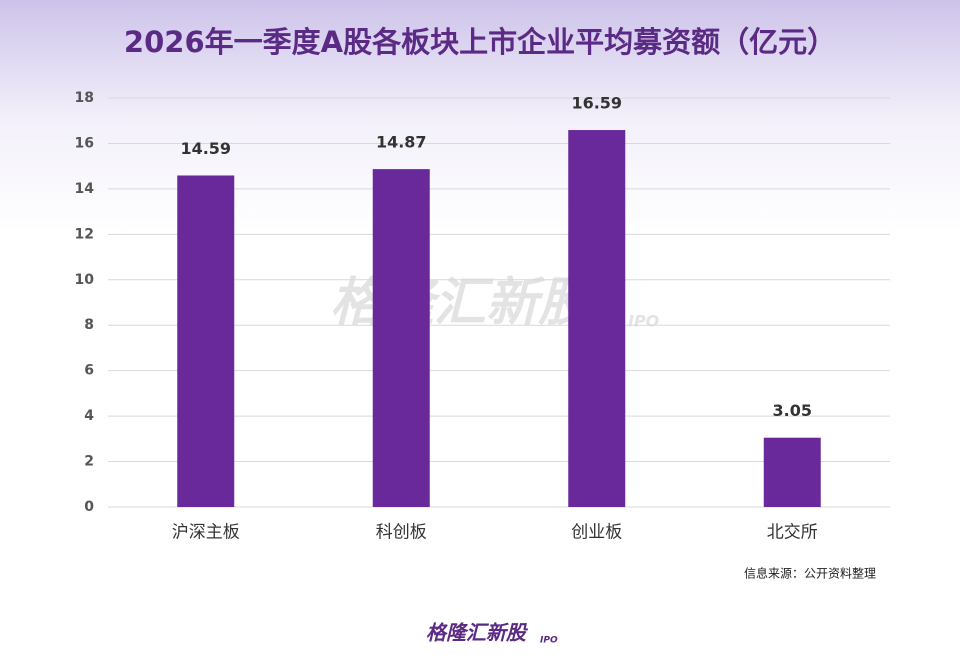  Describe the element at coordinates (89, 416) in the screenshot. I see `y-tick-label: 4` at that location.